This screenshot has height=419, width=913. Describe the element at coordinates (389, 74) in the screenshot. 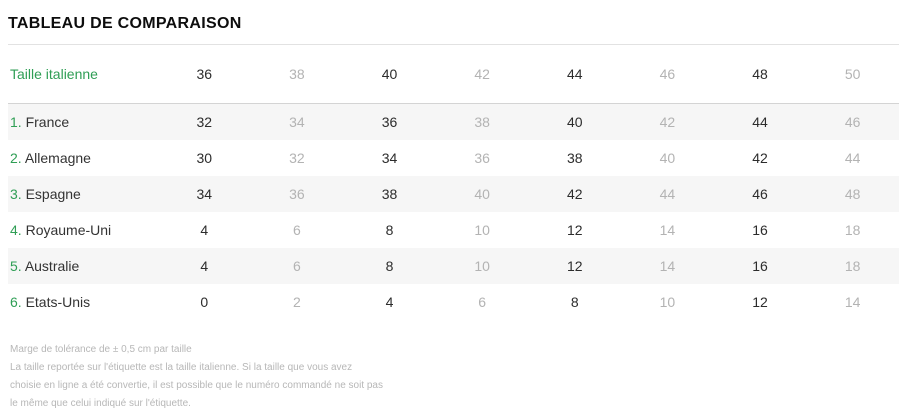

I see `header-size-cell: 40` at that location.